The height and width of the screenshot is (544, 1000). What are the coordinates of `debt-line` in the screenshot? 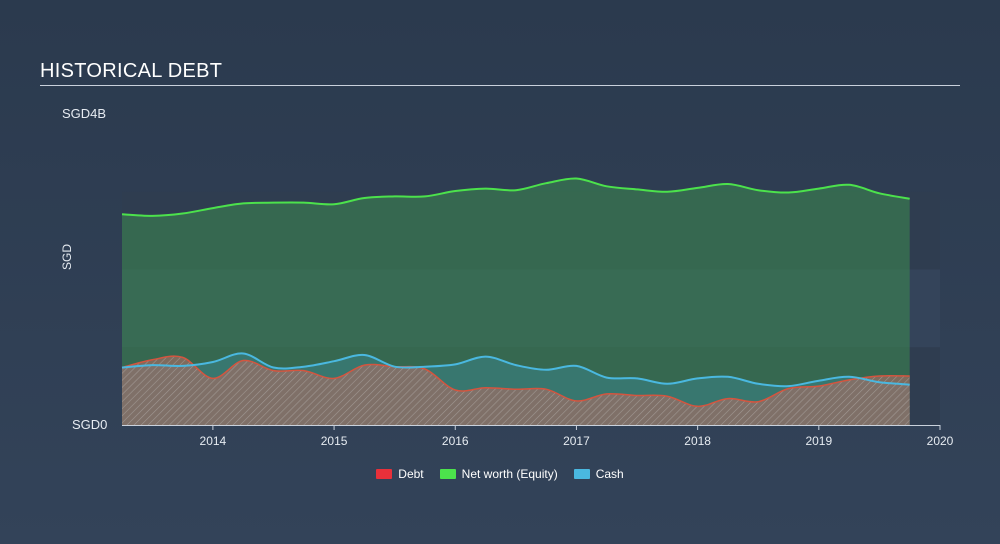 It's located at (515, 381).